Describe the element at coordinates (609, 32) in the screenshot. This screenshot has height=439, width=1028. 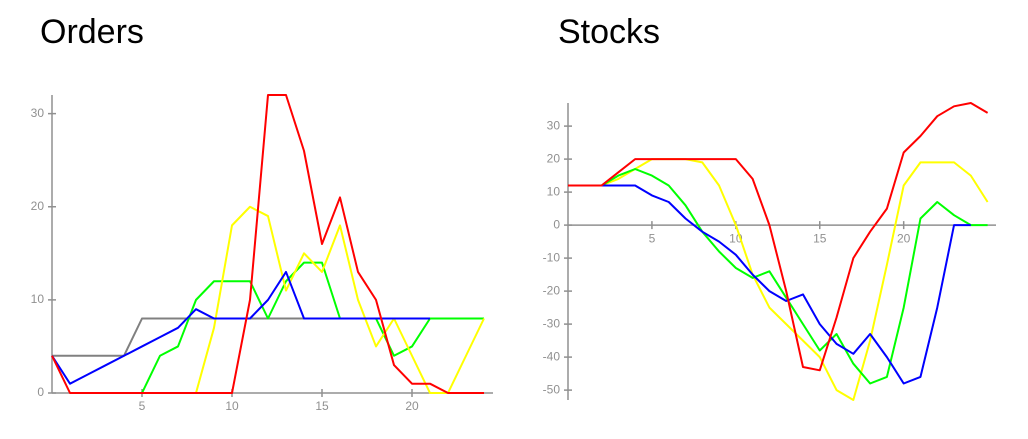
I see `chart-title: Stocks` at that location.